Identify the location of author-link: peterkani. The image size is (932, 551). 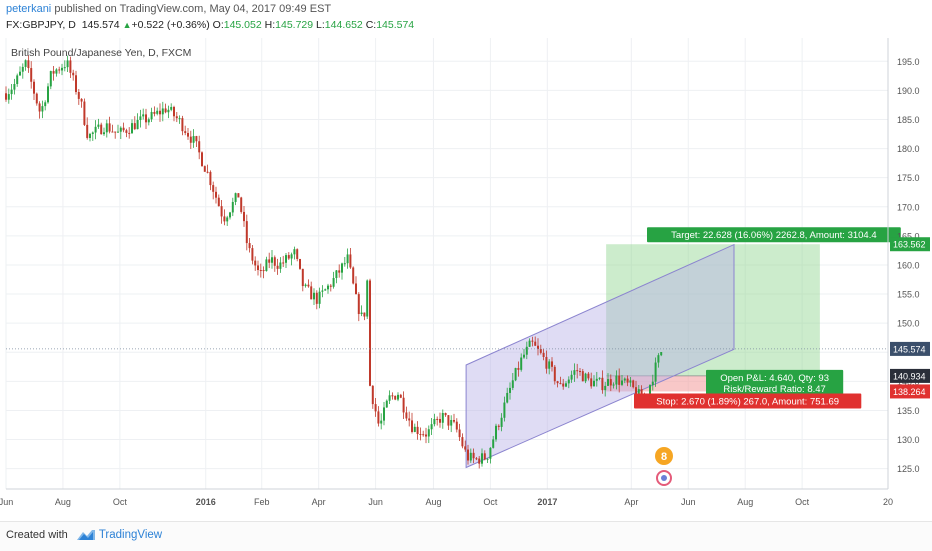
(29, 9).